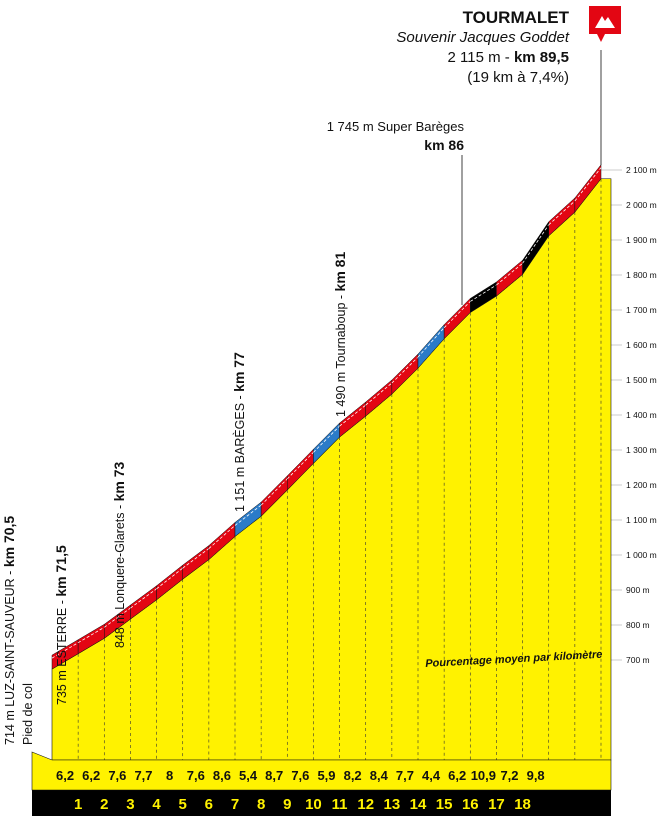 The image size is (664, 828). What do you see at coordinates (287, 804) in the screenshot?
I see `km-number: 9` at bounding box center [287, 804].